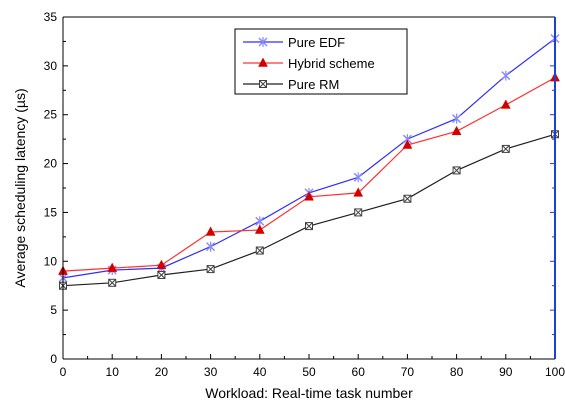 This screenshot has width=565, height=417. What do you see at coordinates (555, 372) in the screenshot?
I see `x-tick-label: 100` at bounding box center [555, 372].